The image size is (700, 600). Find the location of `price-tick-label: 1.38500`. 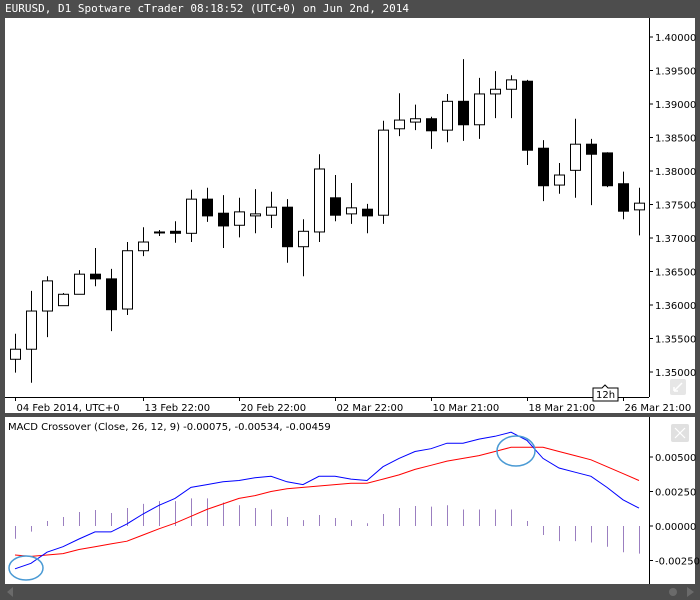

price-tick-label: 1.38500 is located at coordinates (675, 139).